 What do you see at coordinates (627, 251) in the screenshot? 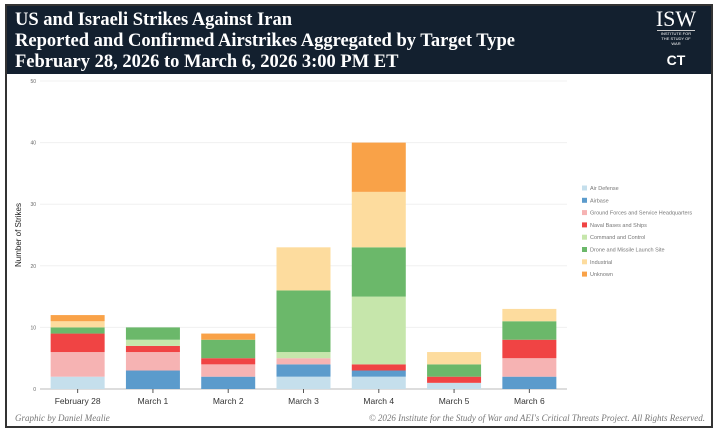
I see `legend-label: Drone and Missile Launch Site` at bounding box center [627, 251].